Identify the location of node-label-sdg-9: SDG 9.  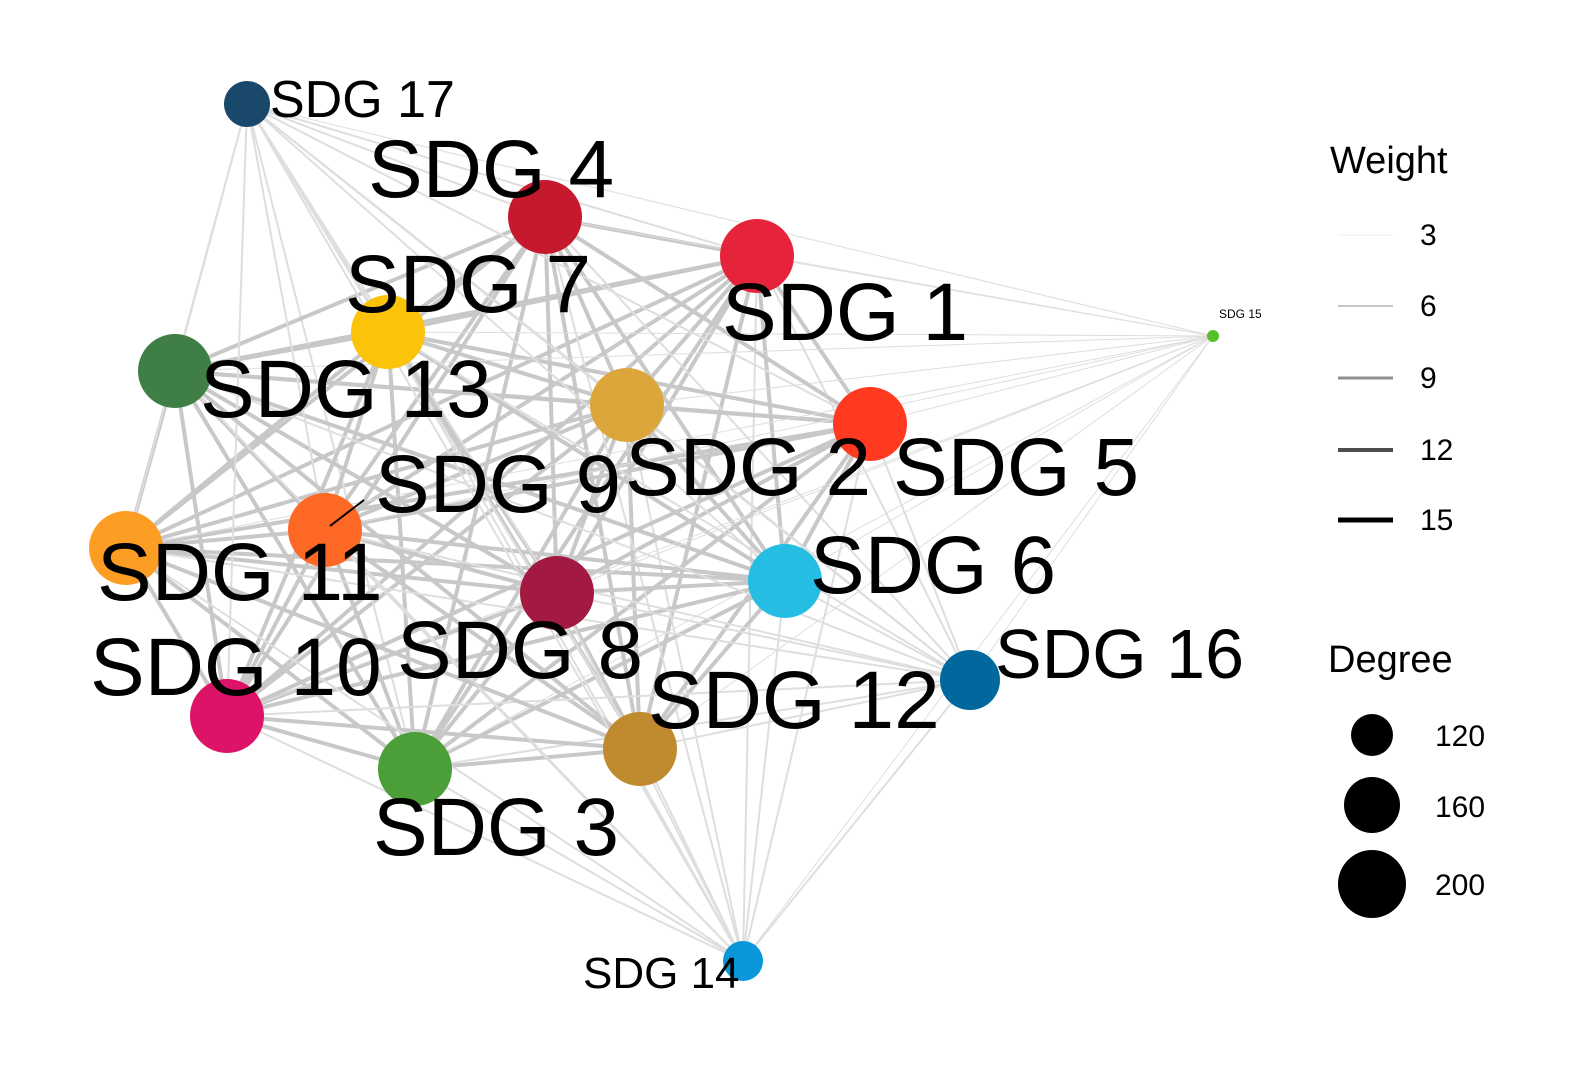
(498, 484).